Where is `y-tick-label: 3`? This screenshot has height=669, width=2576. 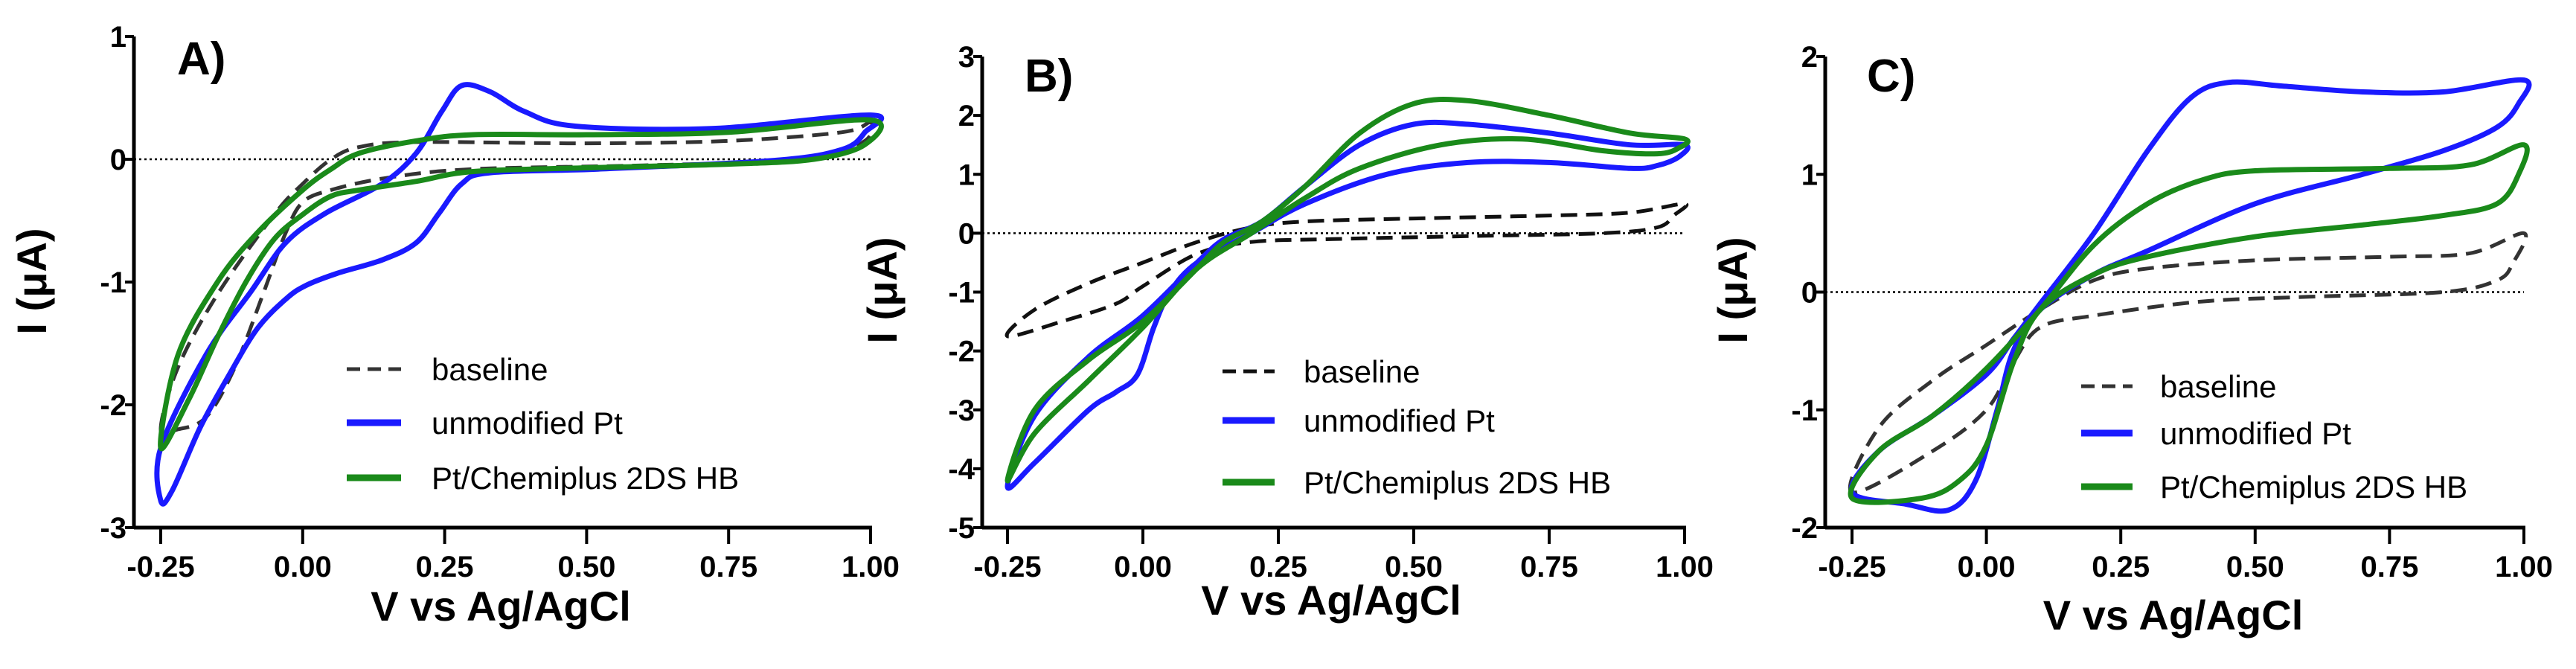 y-tick-label: 3 is located at coordinates (966, 57).